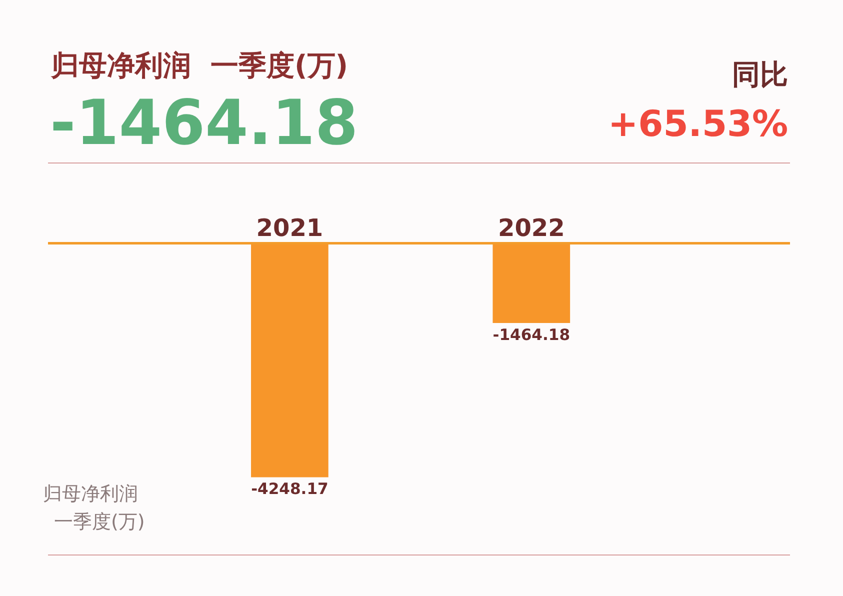 This screenshot has width=843, height=596. Describe the element at coordinates (290, 228) in the screenshot. I see `x-tick-label: 2021` at that location.